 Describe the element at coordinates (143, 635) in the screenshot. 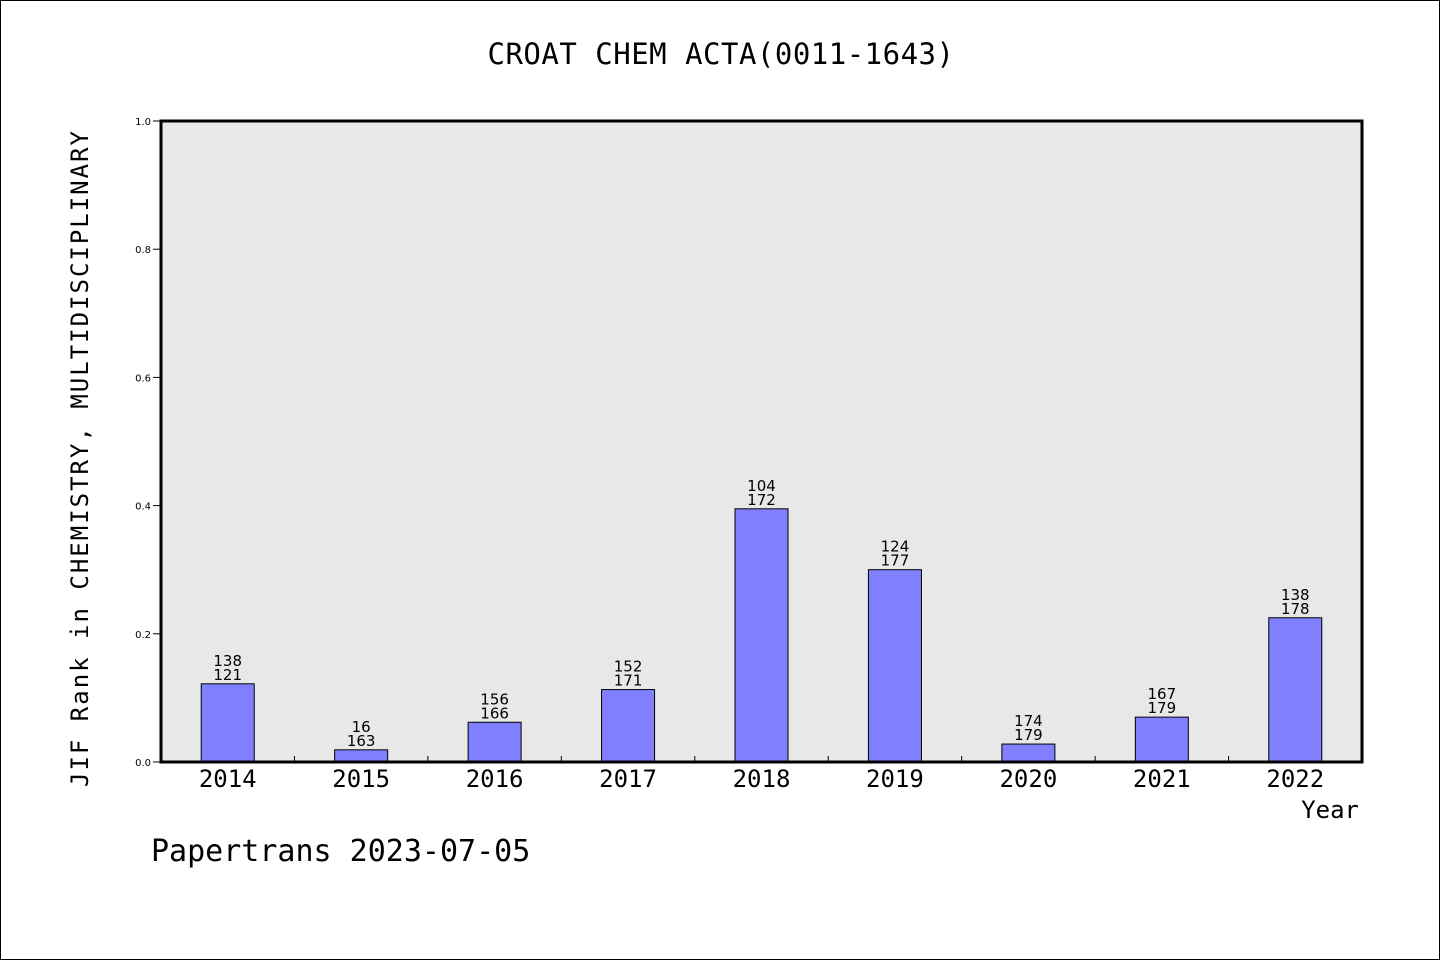

I see `y-tick-label: 0.2` at that location.